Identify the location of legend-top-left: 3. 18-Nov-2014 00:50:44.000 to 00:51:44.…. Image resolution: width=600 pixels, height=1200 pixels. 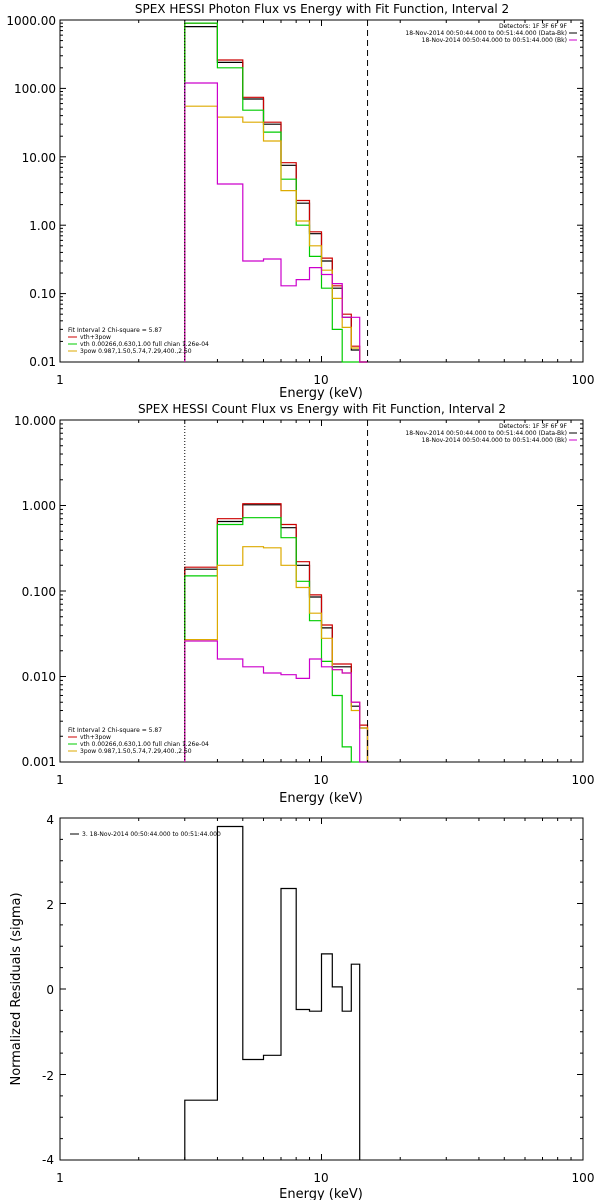
(145, 834).